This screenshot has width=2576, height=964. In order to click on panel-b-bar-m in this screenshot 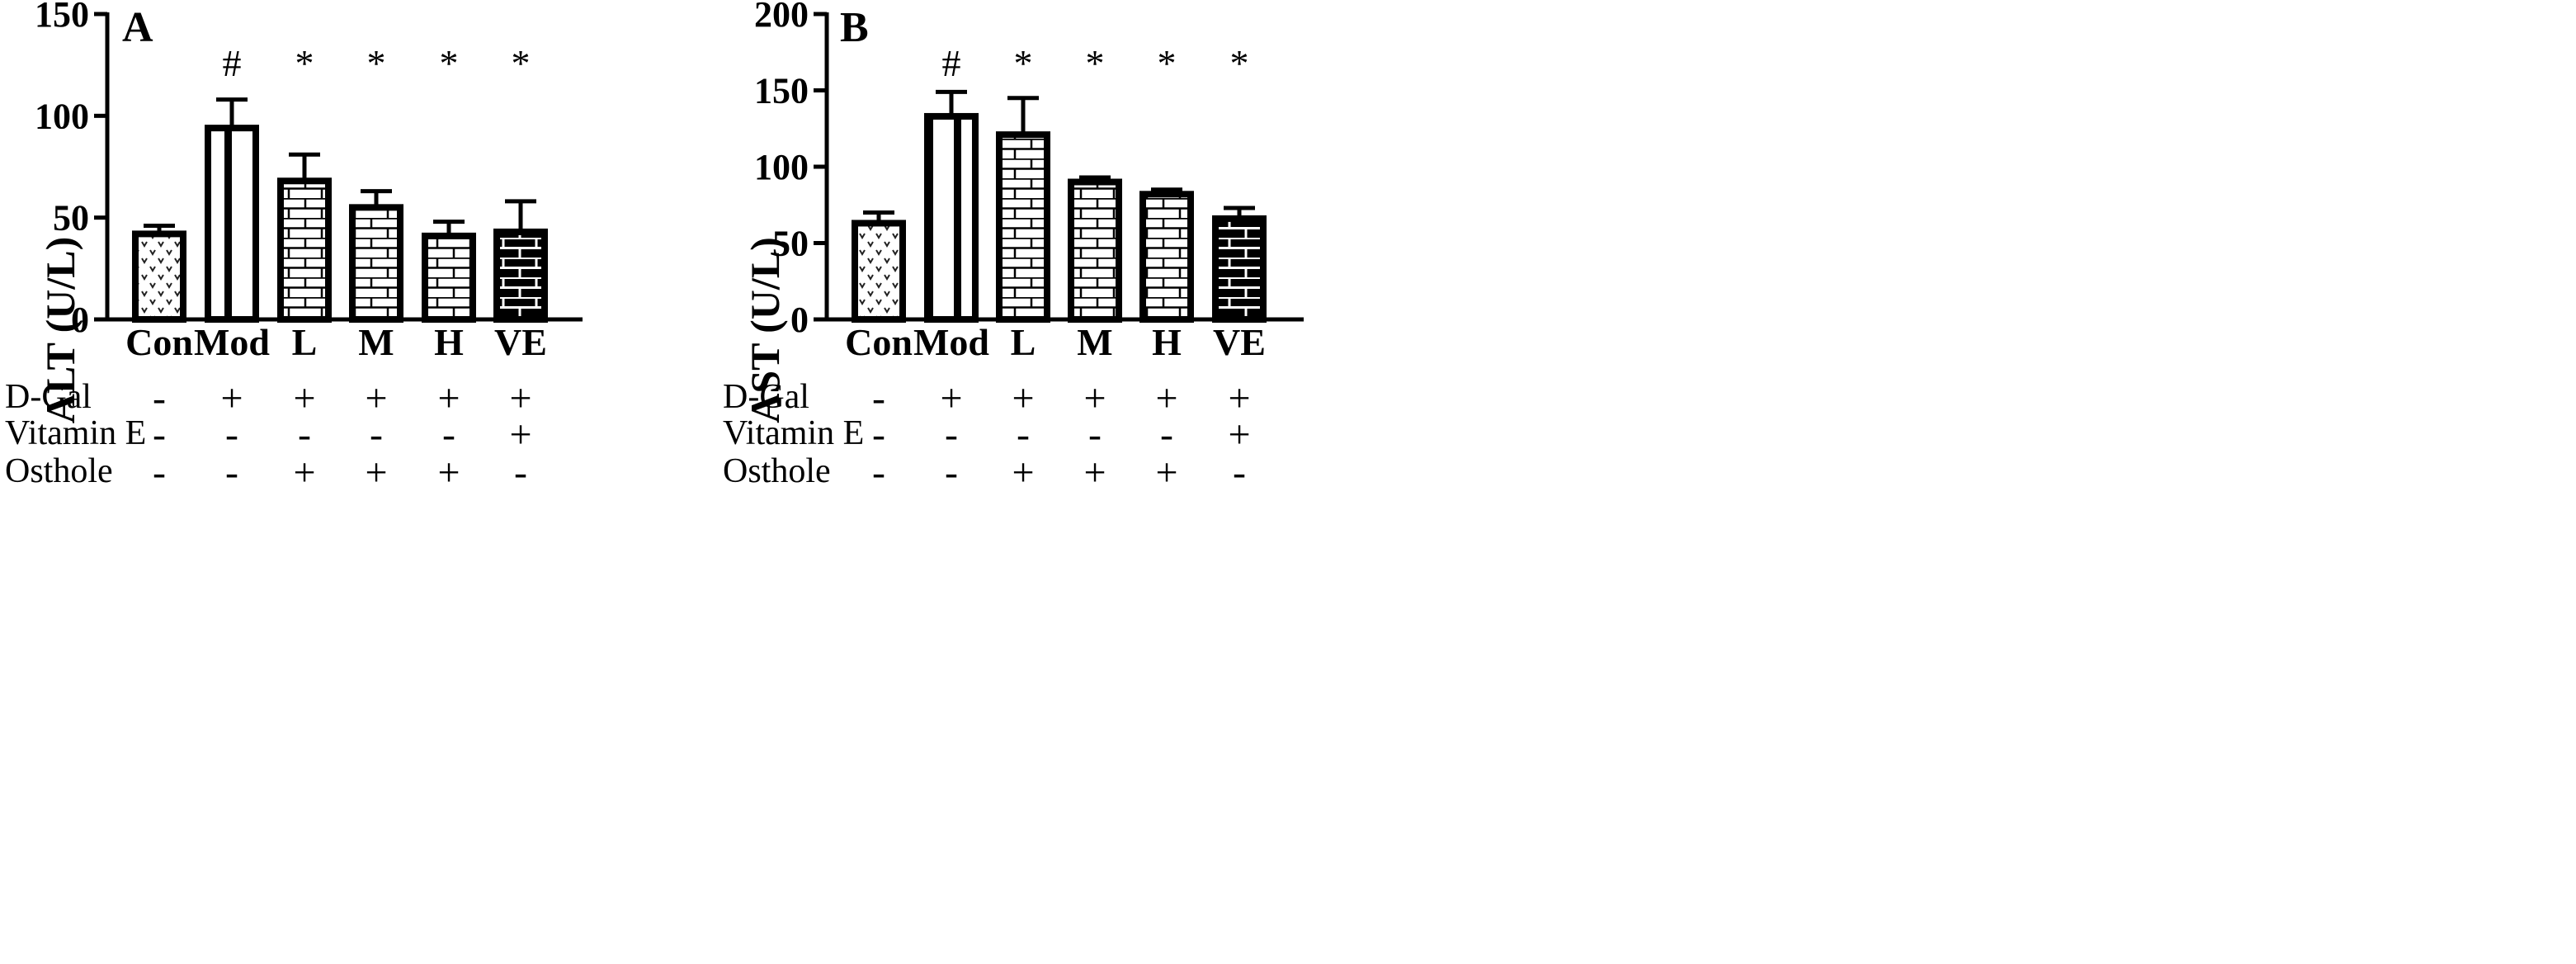, I will do `click(1095, 250)`.